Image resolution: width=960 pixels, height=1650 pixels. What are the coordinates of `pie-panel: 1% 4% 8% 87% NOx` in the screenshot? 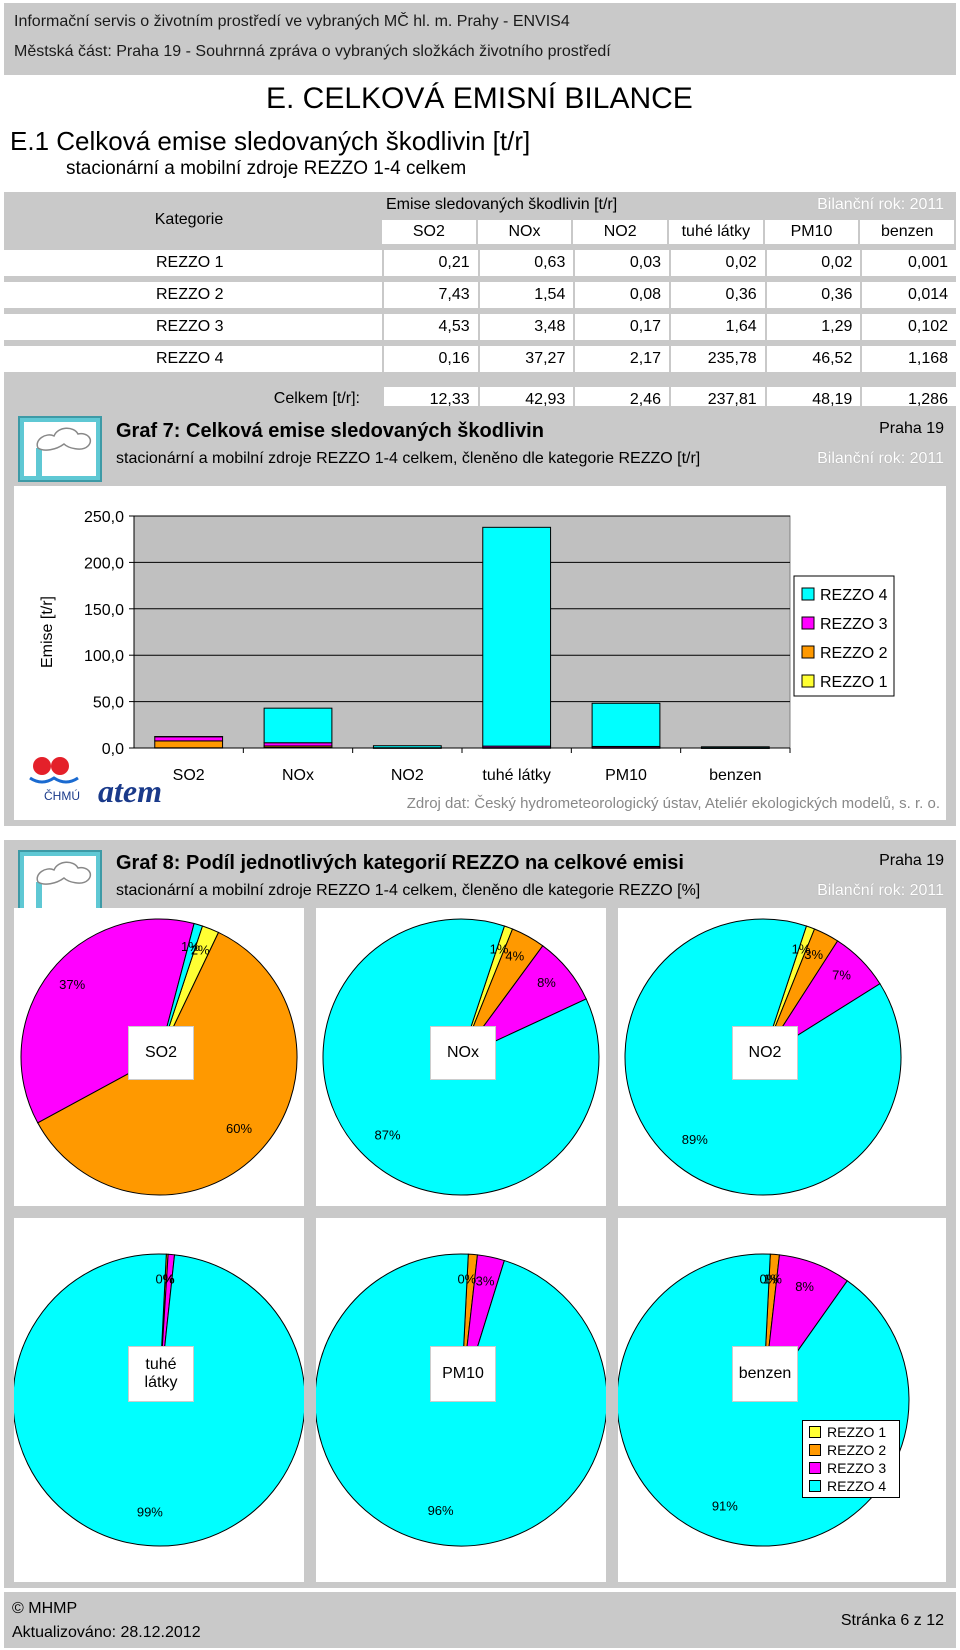 It's located at (461, 1057).